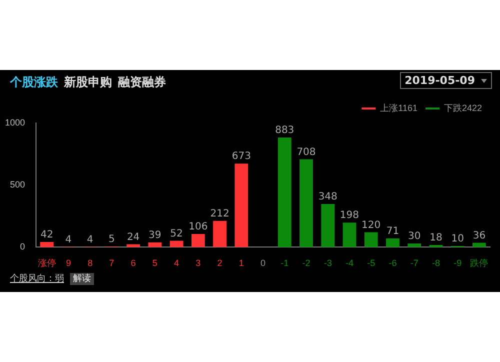 The image size is (500, 362). Describe the element at coordinates (34, 82) in the screenshot. I see `chart-title: 个股涨跌` at that location.